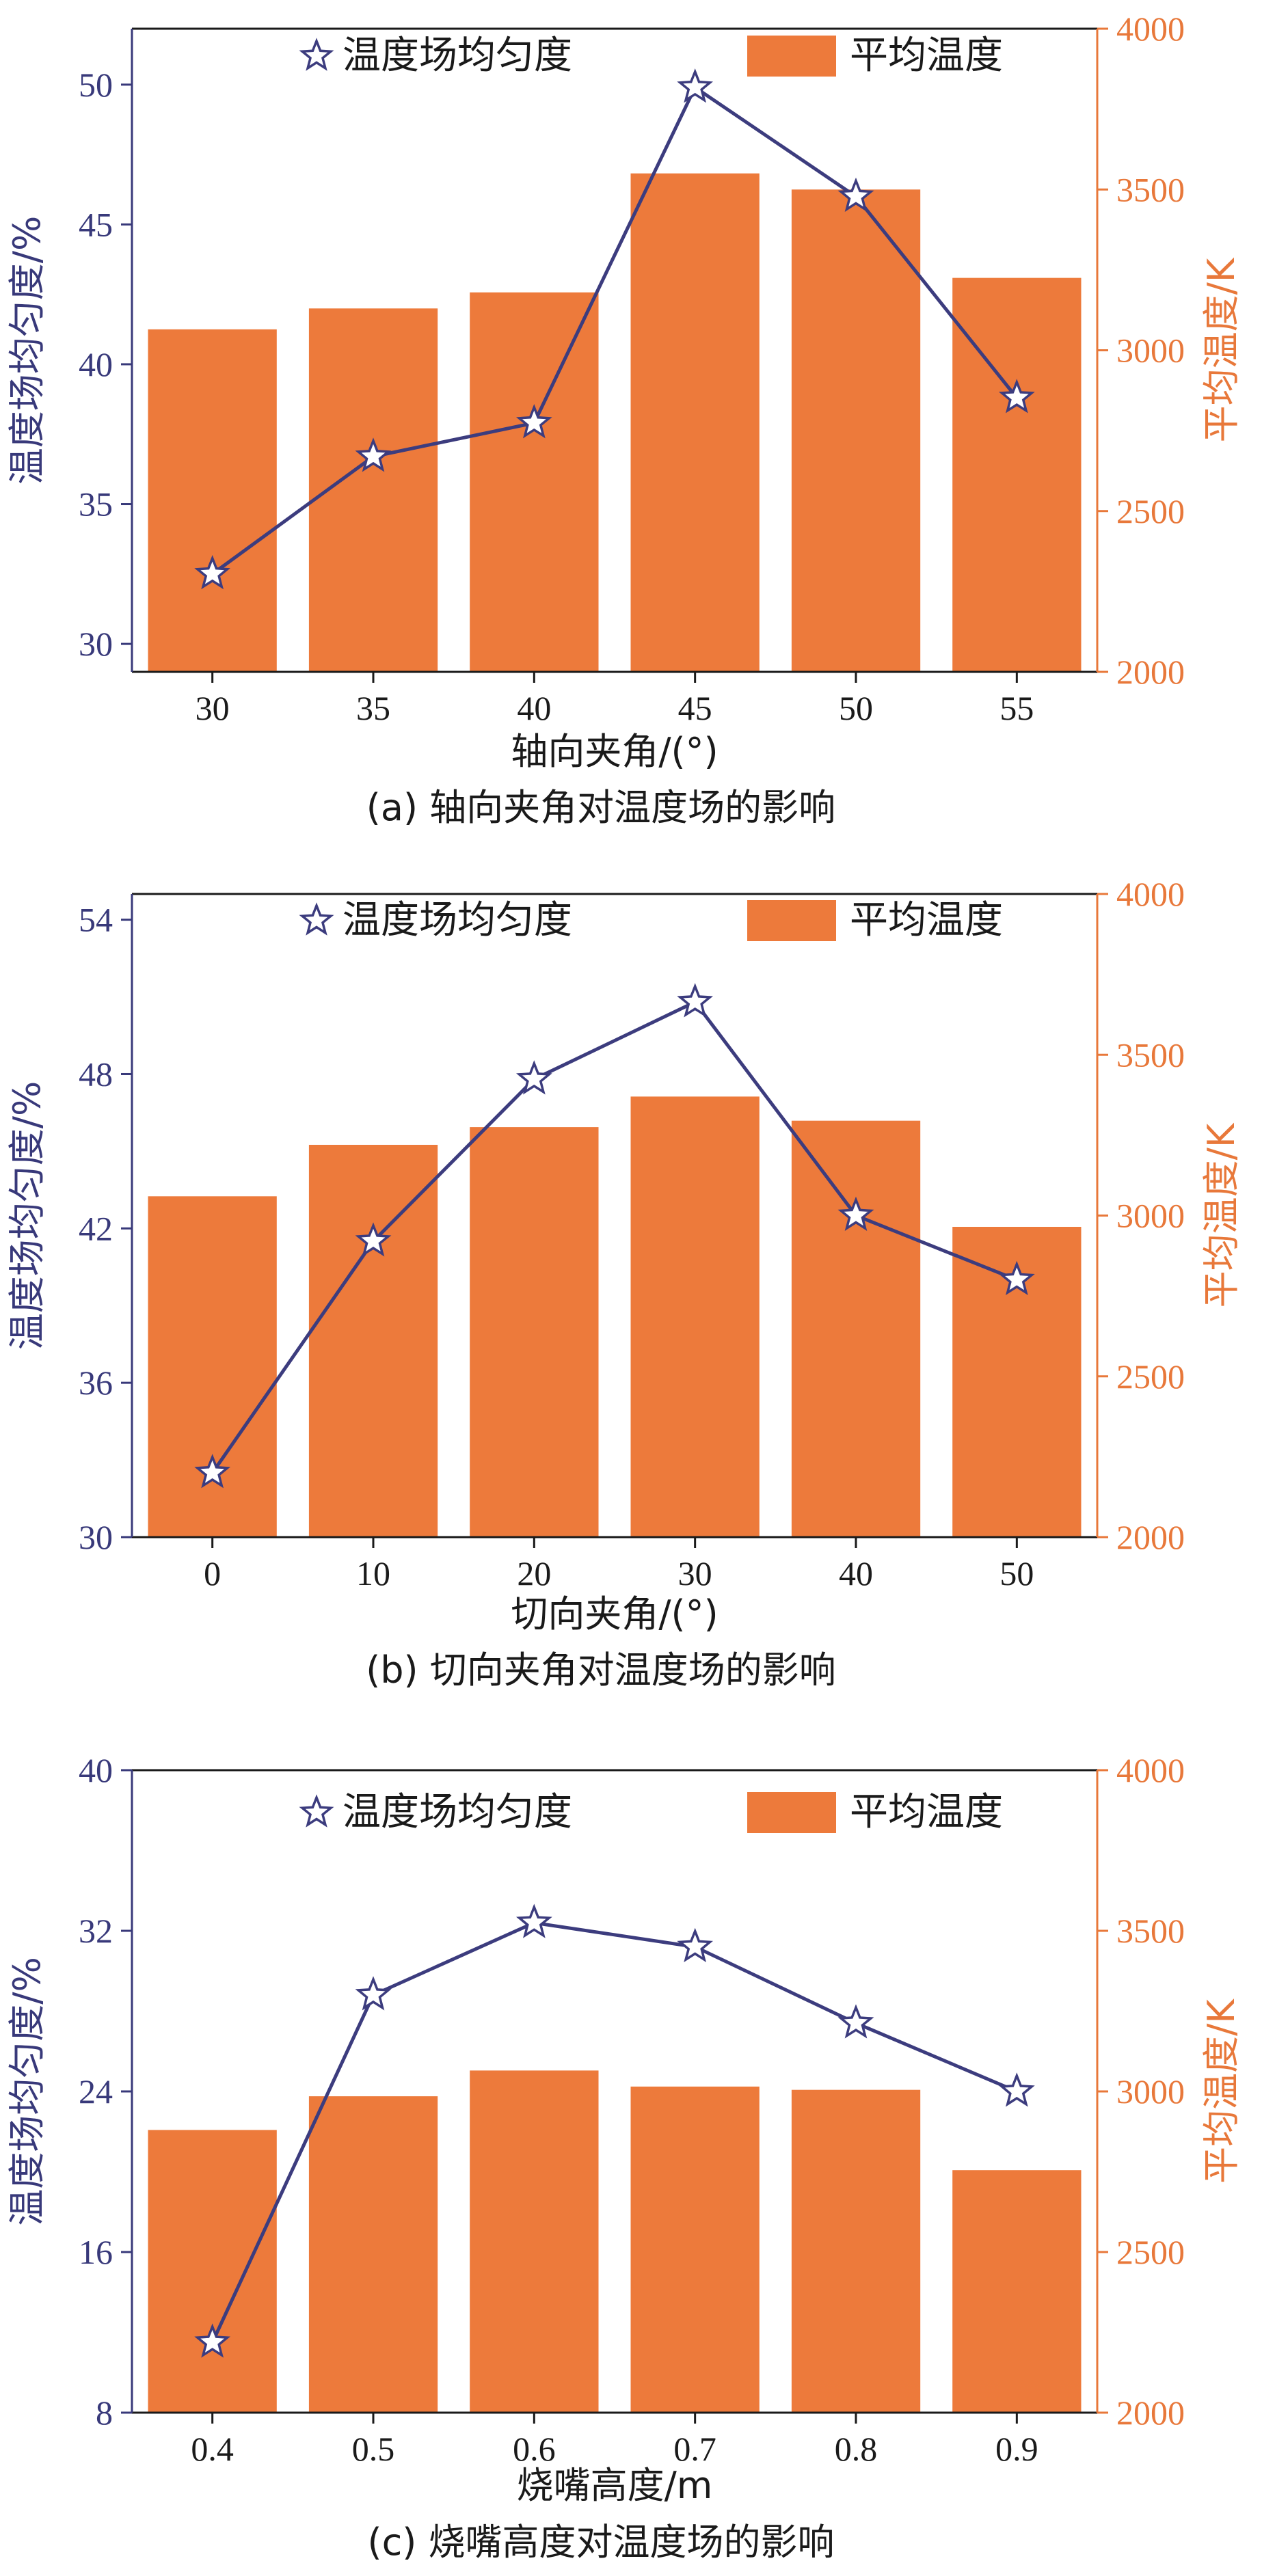 This screenshot has width=1262, height=2576. I want to click on bar-0.5, so click(373, 2254).